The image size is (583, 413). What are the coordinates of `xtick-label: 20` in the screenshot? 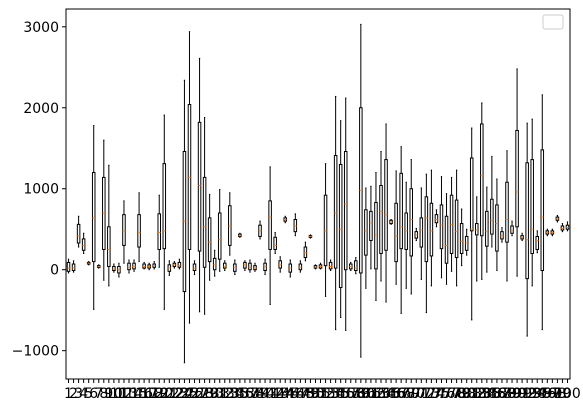 It's located at (164, 394).